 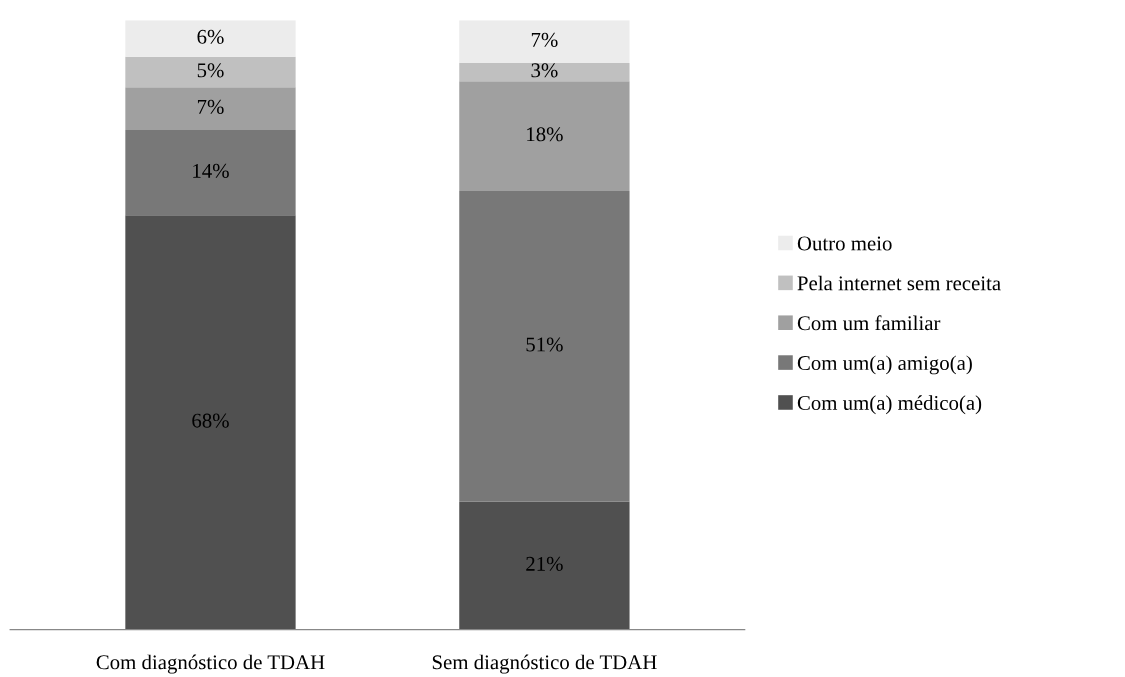 I want to click on legend-label: Com um(a) amigo(a), so click(x=884, y=365).